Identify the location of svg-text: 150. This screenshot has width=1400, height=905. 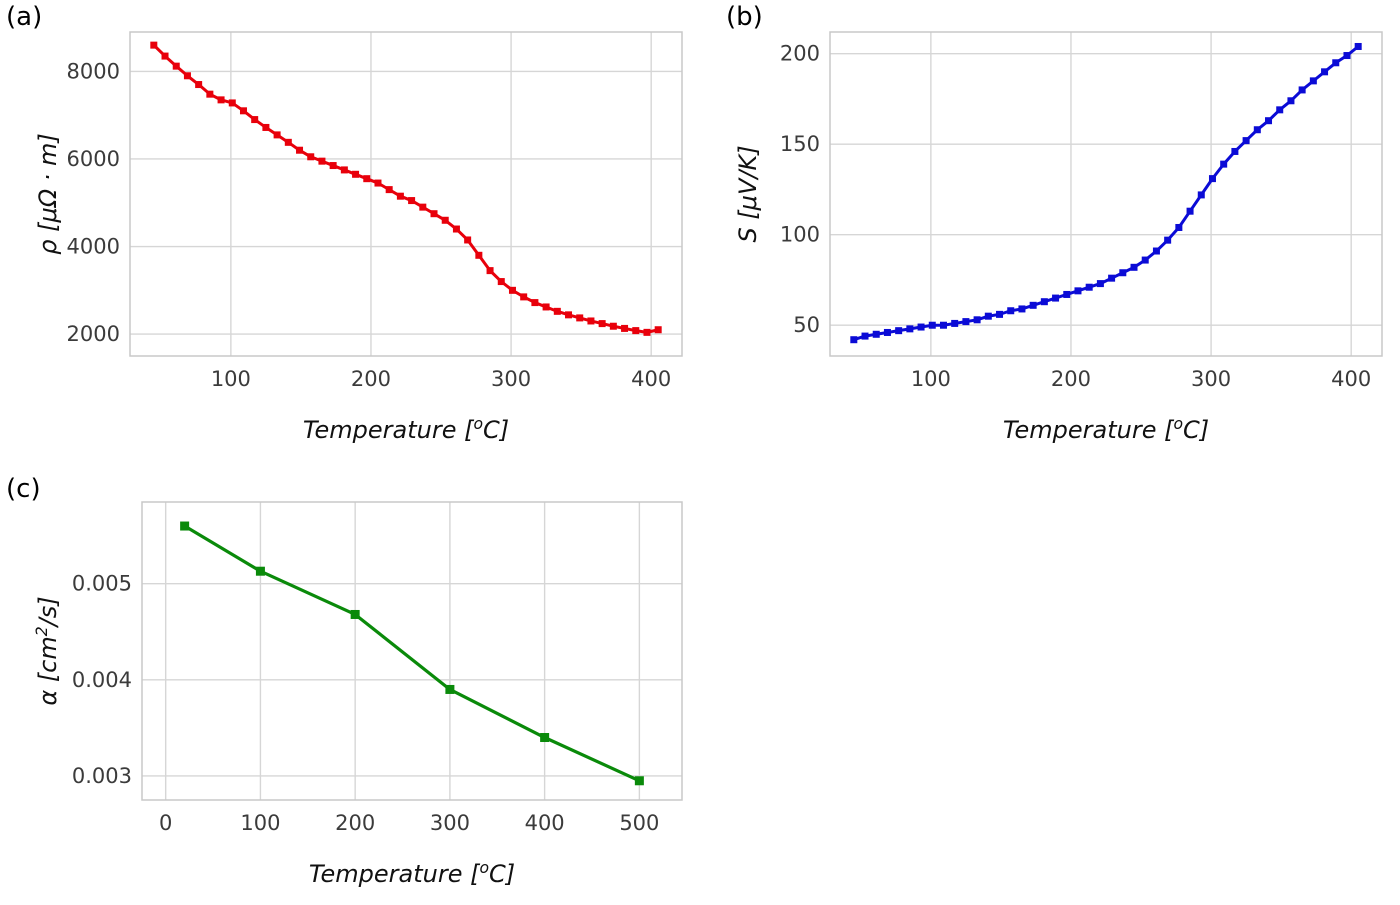
(800, 144).